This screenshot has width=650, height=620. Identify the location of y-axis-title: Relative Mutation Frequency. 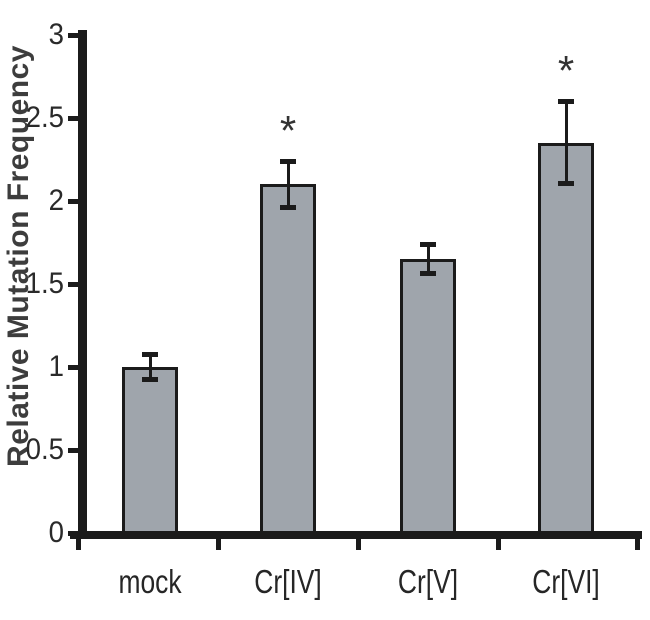
(18, 256).